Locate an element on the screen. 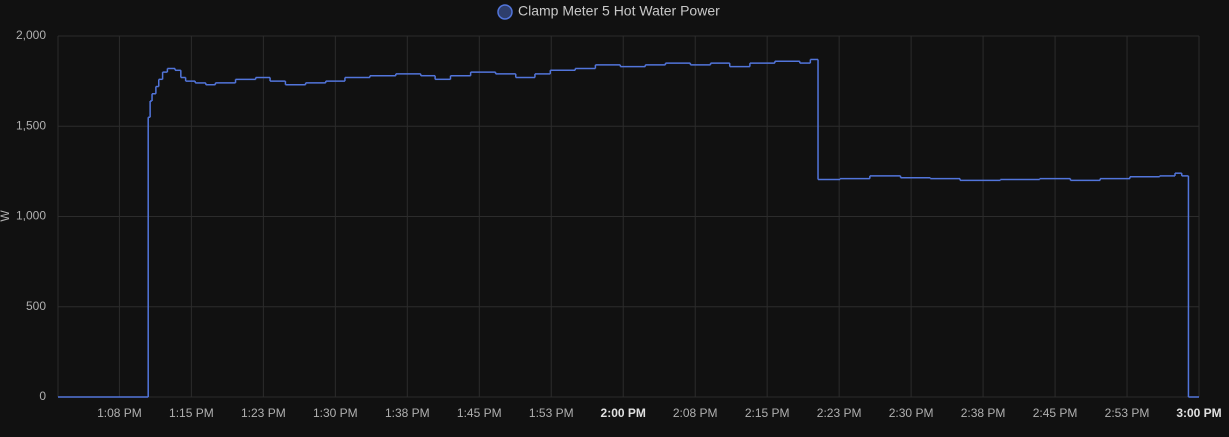  x-tick-label: 1:45 PM is located at coordinates (479, 413).